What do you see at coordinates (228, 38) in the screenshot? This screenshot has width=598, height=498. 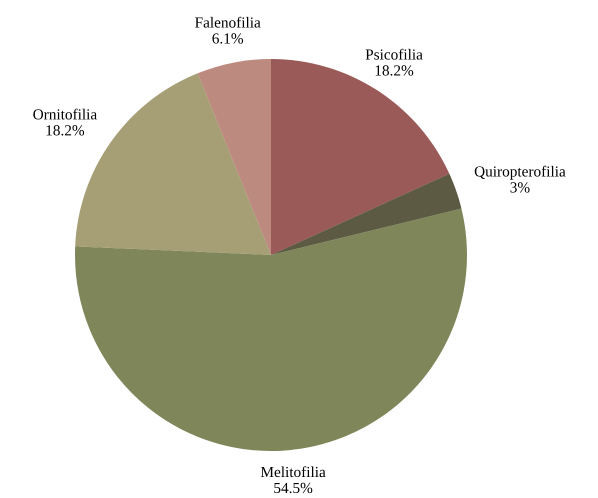 I see `data-label: 6.1%` at bounding box center [228, 38].